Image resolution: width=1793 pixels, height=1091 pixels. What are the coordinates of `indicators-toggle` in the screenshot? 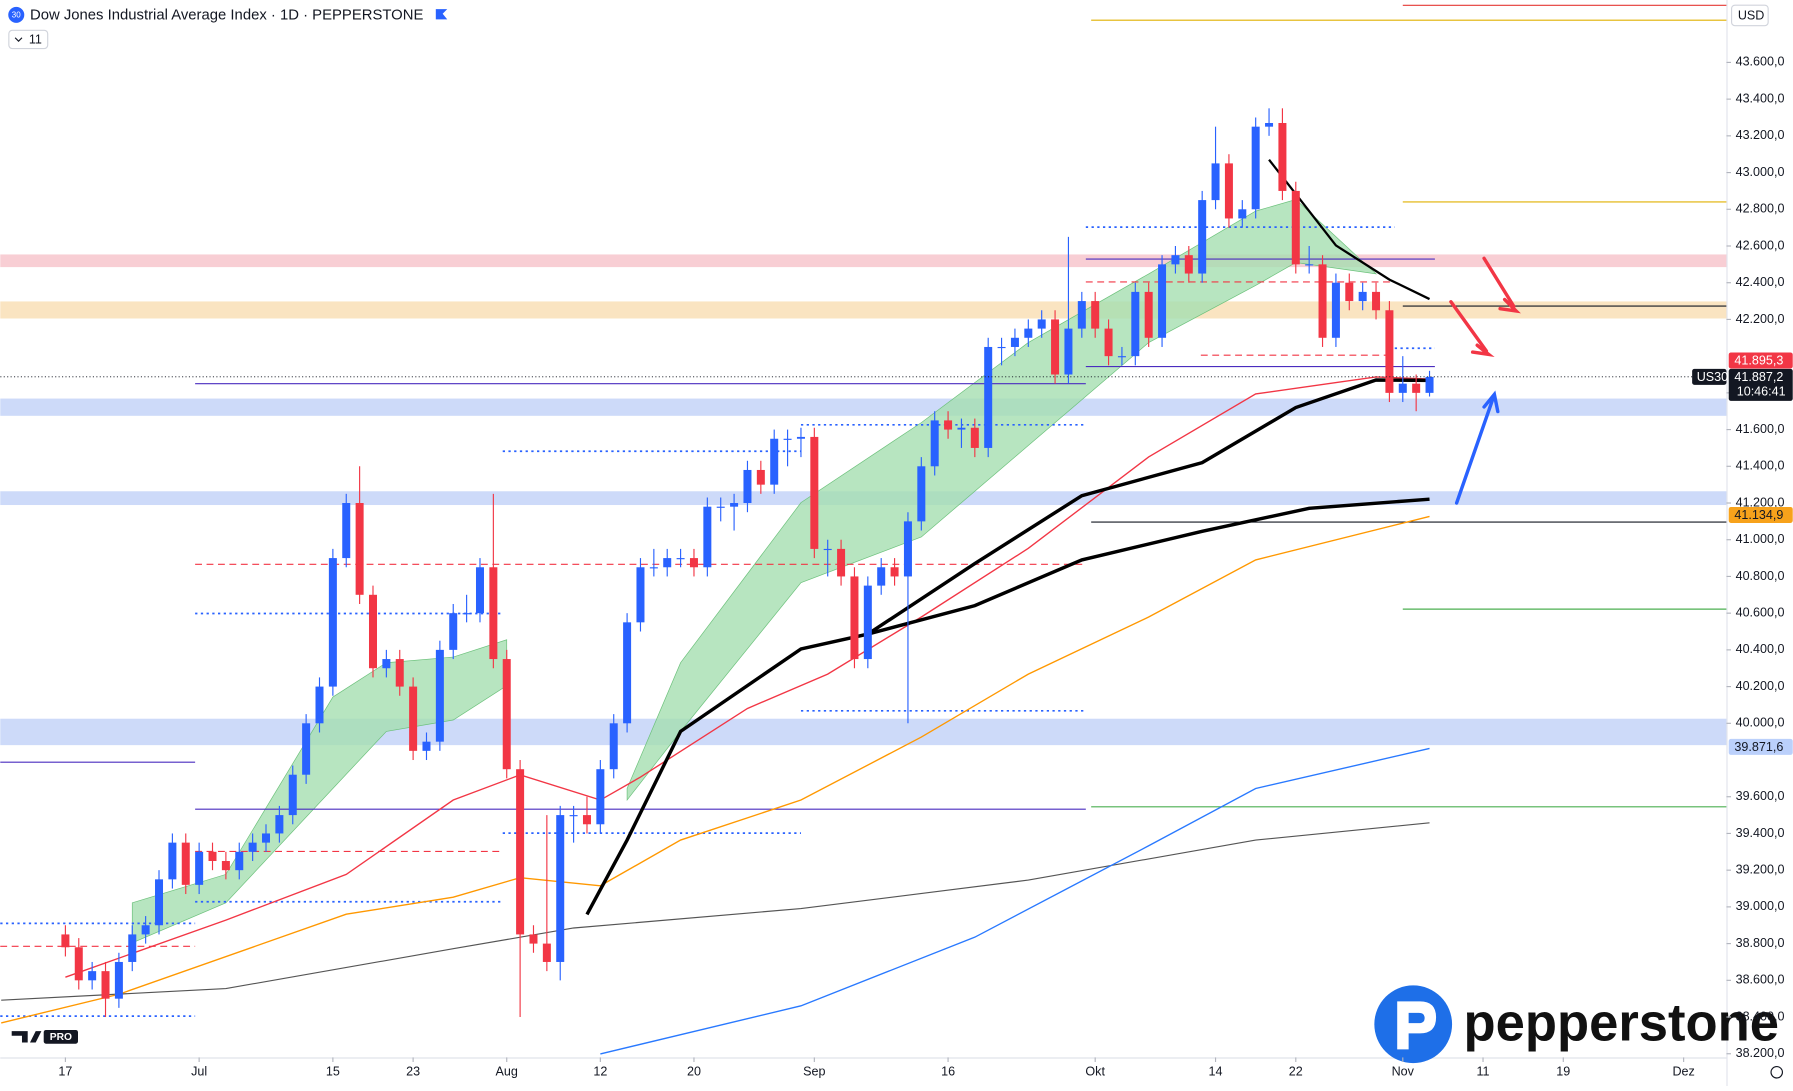 It's located at (28, 39).